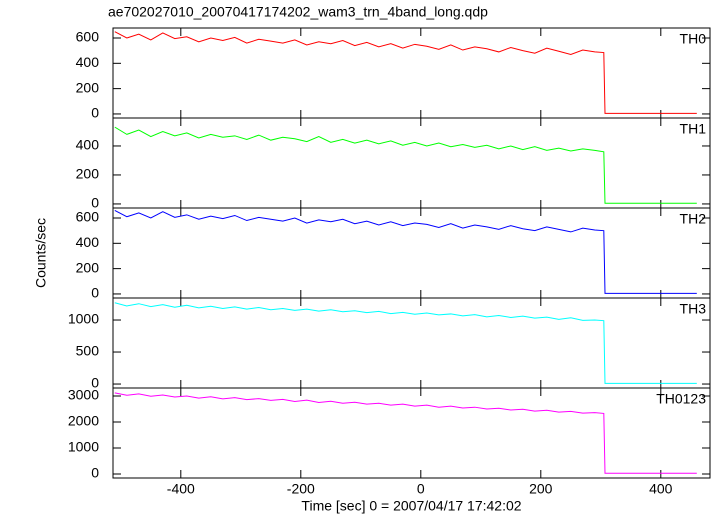  What do you see at coordinates (411, 506) in the screenshot?
I see `x-axis-label: Time [sec] 0 = 2007/04/17 17:42:02` at bounding box center [411, 506].